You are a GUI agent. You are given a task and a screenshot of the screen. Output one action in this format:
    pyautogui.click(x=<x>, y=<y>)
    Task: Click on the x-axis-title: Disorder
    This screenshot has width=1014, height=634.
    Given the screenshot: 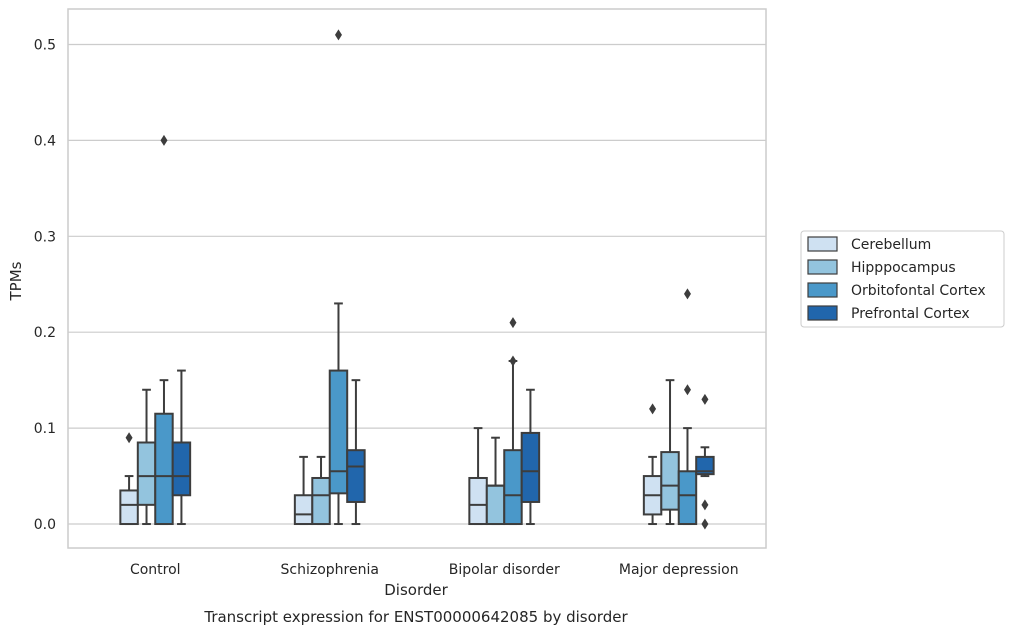 What is the action you would take?
    pyautogui.click(x=416, y=590)
    